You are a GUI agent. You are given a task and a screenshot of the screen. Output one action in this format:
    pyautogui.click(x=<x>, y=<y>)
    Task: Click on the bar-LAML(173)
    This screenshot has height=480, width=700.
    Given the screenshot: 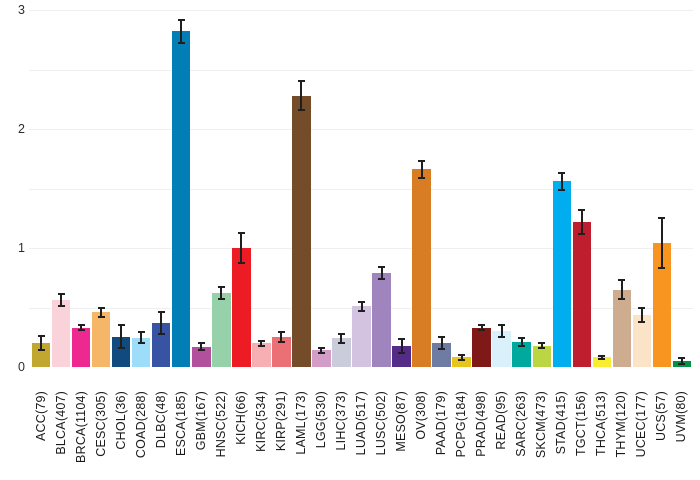 What is the action you would take?
    pyautogui.click(x=301, y=231)
    